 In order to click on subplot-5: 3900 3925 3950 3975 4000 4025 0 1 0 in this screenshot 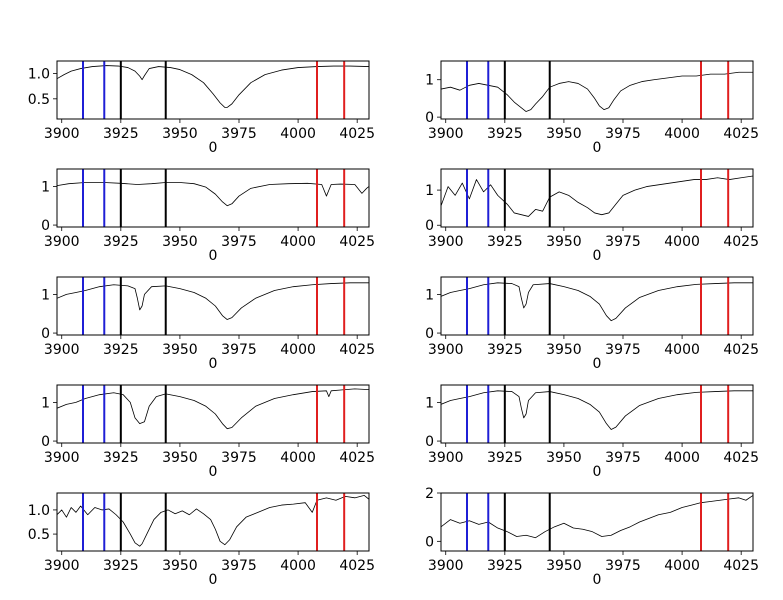, I will do `click(208, 324)`.